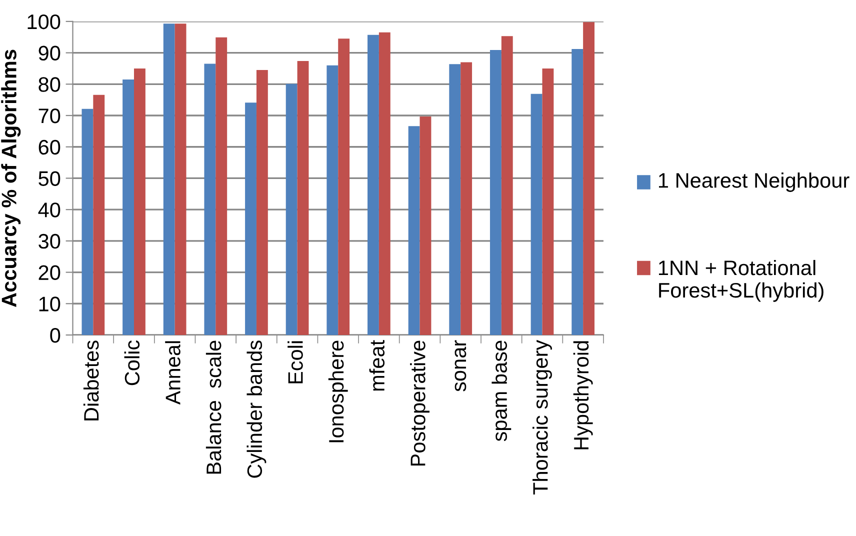 This screenshot has width=856, height=536. What do you see at coordinates (741, 281) in the screenshot?
I see `legend-label: 1NN + Rotational Forest+SL(hybrid)` at bounding box center [741, 281].